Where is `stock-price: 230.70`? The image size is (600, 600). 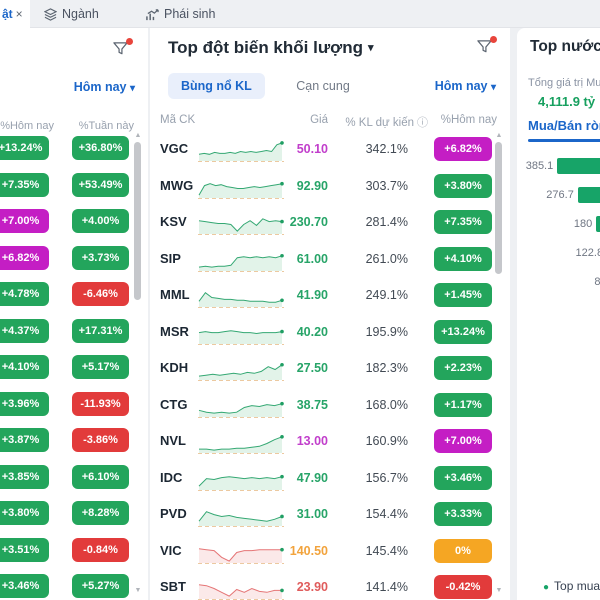
stock-price: 230.70 is located at coordinates (308, 222).